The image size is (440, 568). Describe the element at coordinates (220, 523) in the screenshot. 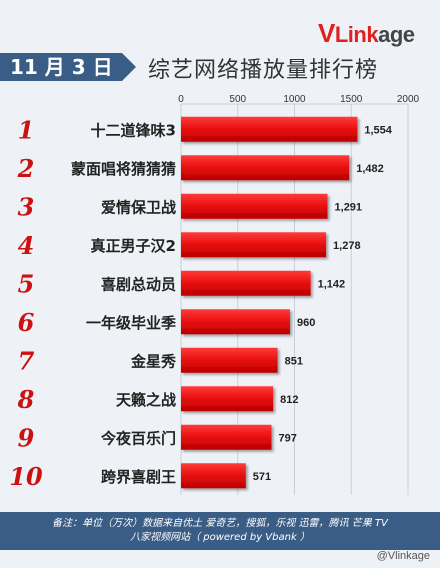

I see `footer-line-1: 备注：单位（万次）数据来自优土 爱奇艺，搜狐，乐视 迅雷，腾讯 芒果 TV` at that location.